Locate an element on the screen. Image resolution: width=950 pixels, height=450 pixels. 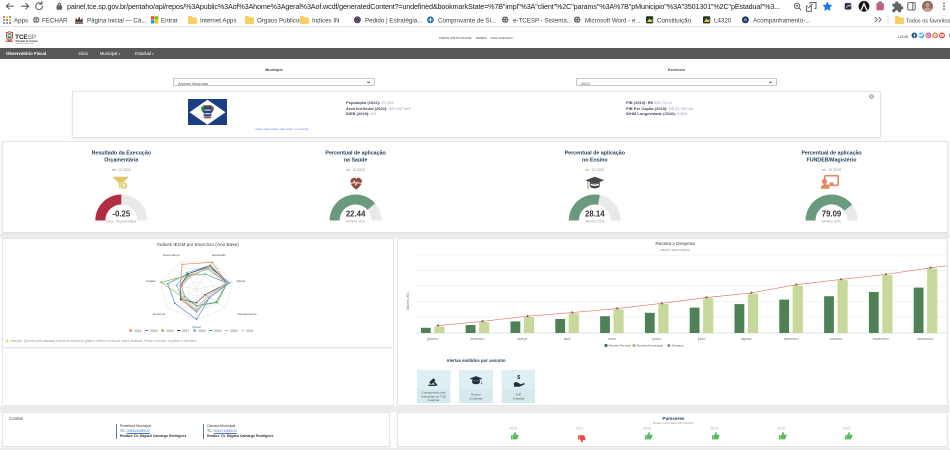
svg-text: Ensino is located at coordinates (476, 395).